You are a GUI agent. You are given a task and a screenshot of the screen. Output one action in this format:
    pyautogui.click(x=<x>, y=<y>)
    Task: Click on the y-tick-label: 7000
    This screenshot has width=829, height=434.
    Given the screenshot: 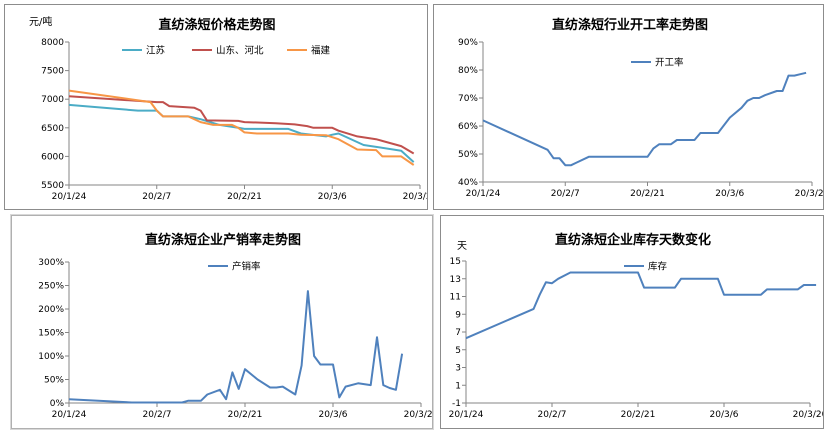 What is the action you would take?
    pyautogui.click(x=52, y=100)
    